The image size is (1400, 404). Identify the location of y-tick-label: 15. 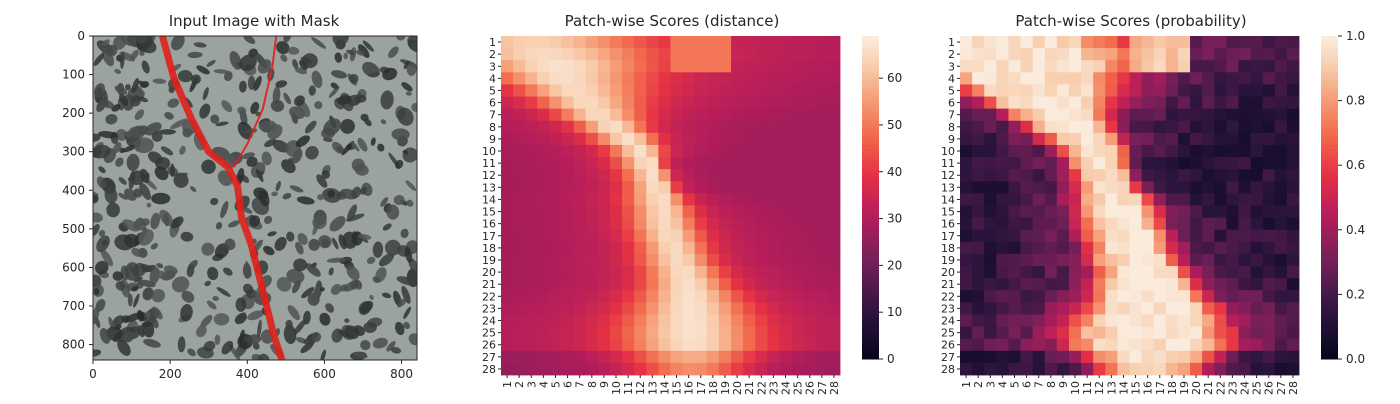
(948, 212).